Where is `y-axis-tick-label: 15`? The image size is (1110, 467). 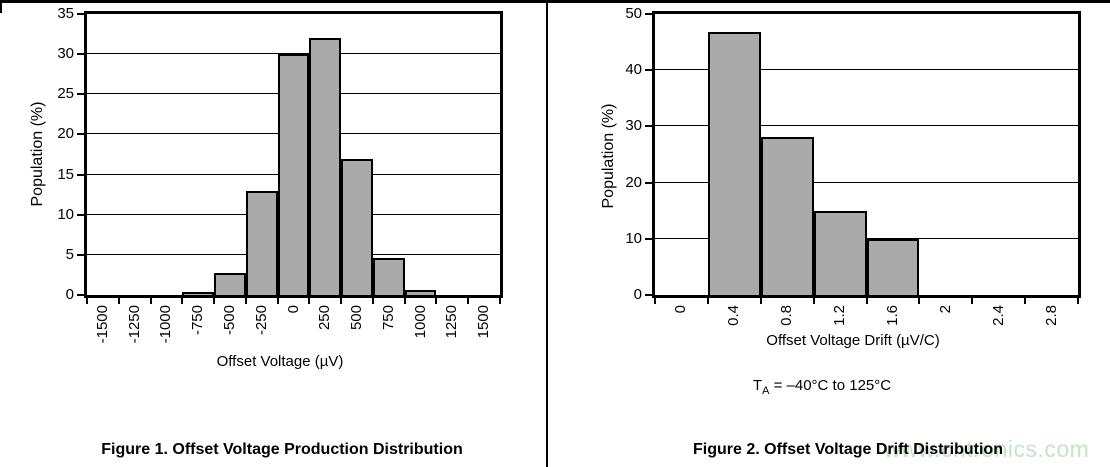
y-axis-tick-label: 15 is located at coordinates (65, 174).